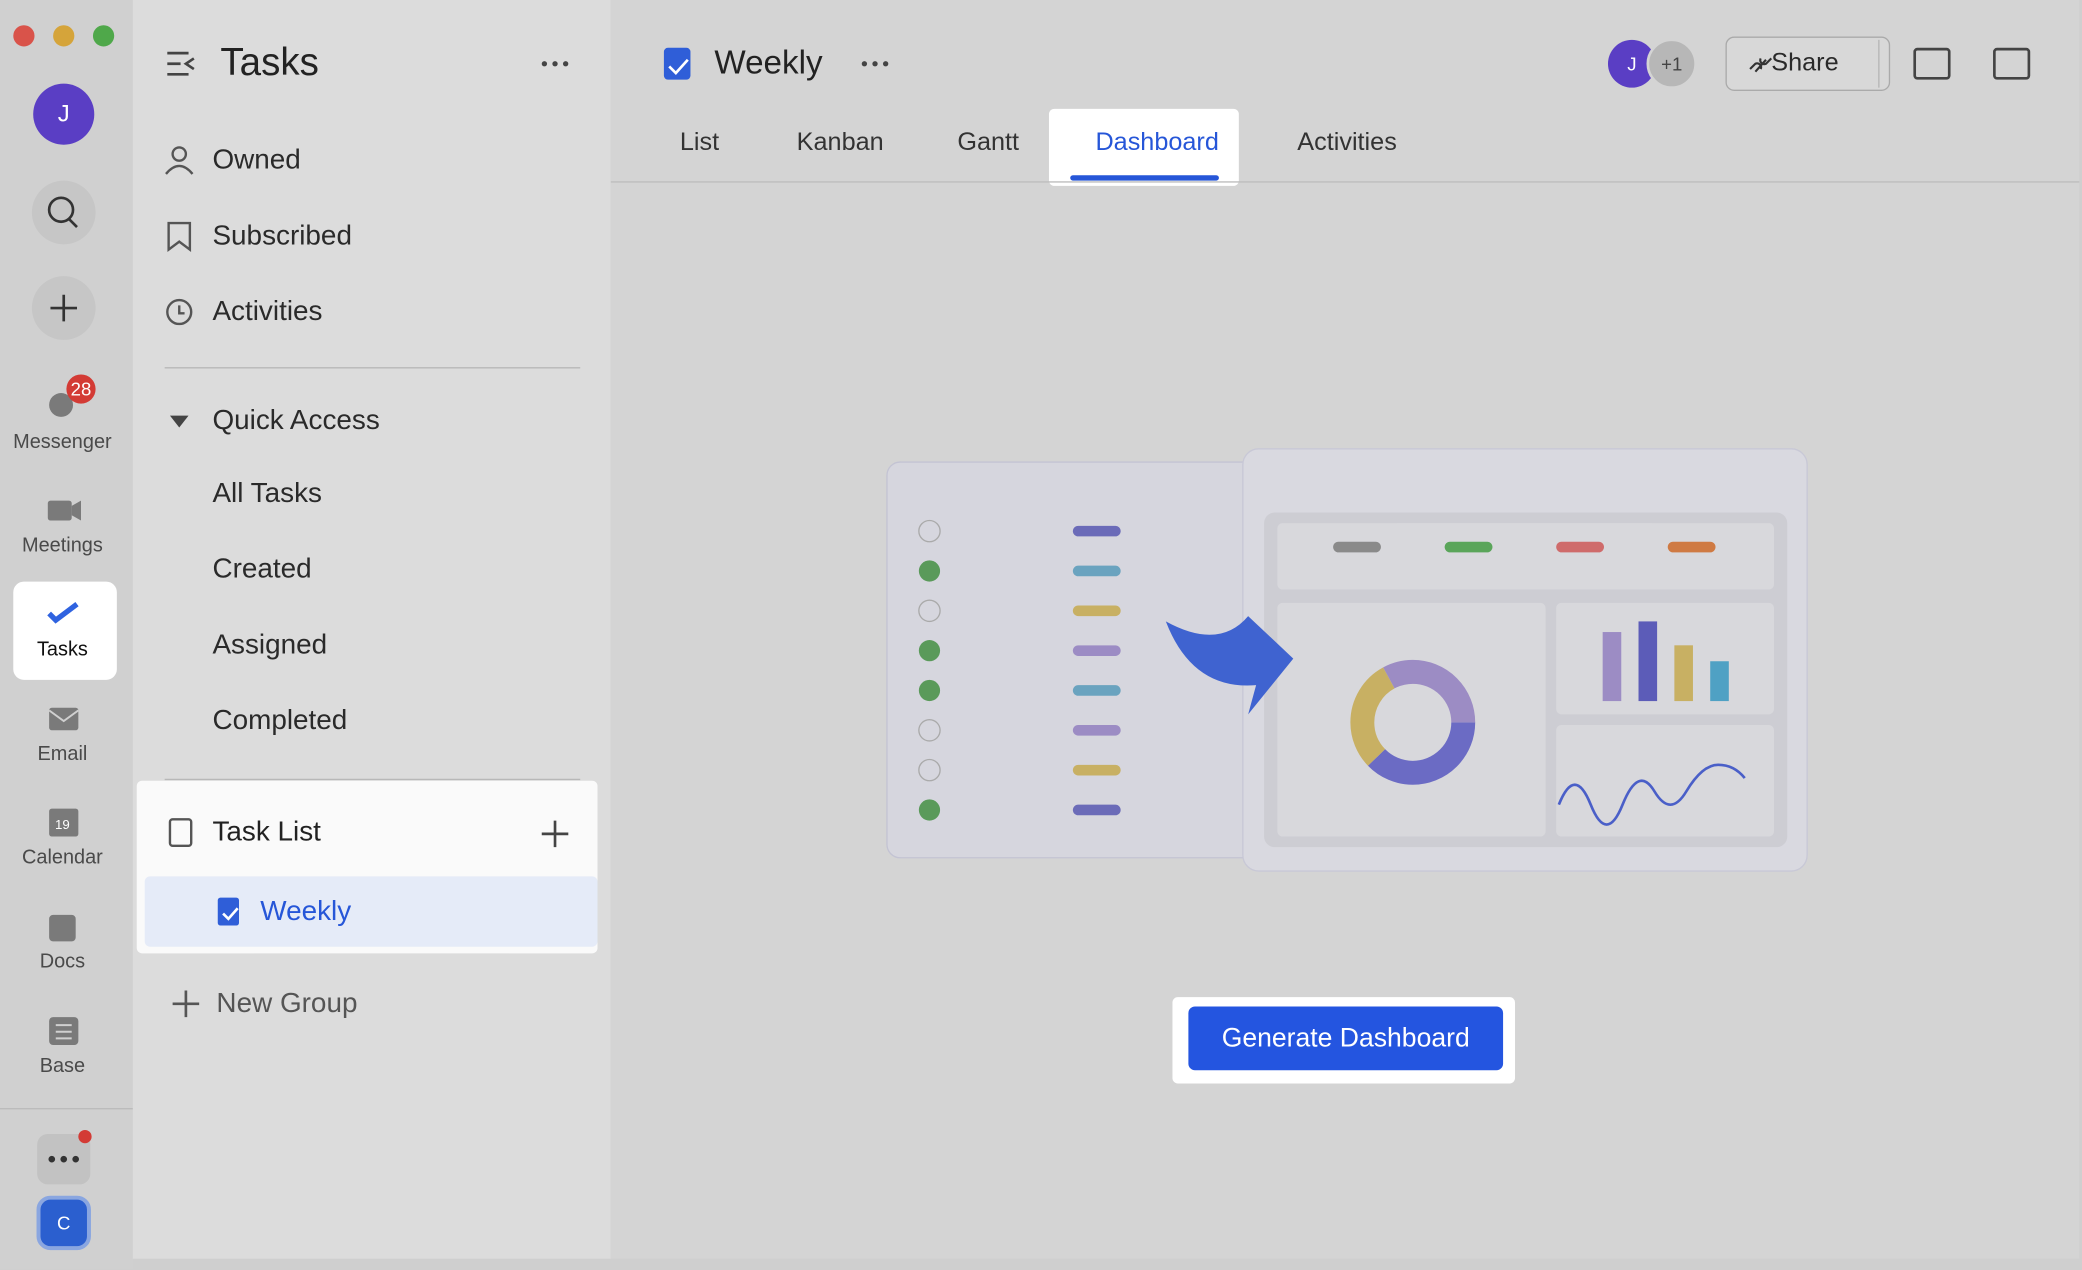 This screenshot has width=2082, height=1270. Describe the element at coordinates (85, 1136) in the screenshot. I see `notification-dot` at that location.